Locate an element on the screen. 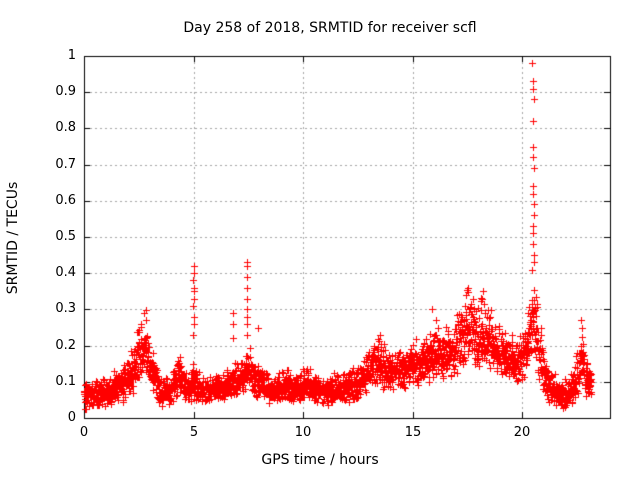 The image size is (640, 480). y-tick-label: 0.6 is located at coordinates (65, 200).